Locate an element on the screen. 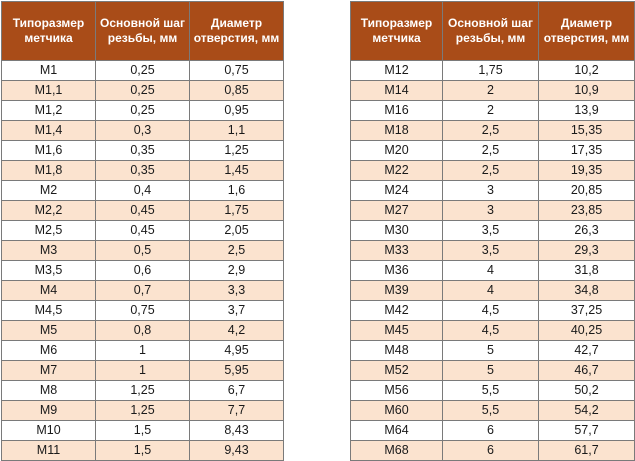 The image size is (635, 461). table-row: М10 1,5 8,43 is located at coordinates (142, 430).